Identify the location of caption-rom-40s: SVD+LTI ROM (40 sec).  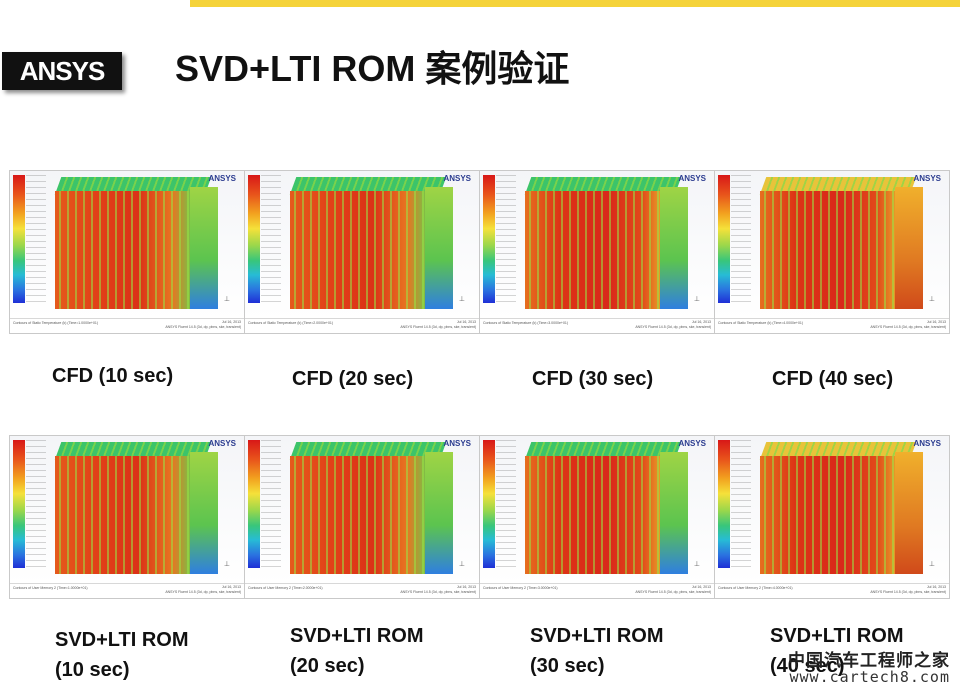
(837, 651).